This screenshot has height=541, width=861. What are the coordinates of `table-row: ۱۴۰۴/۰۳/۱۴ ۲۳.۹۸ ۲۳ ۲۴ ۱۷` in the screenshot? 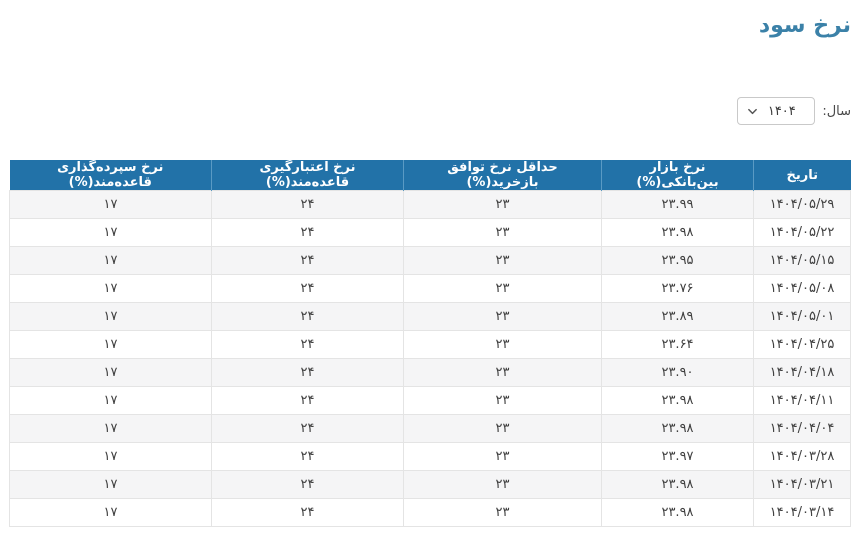 It's located at (430, 512).